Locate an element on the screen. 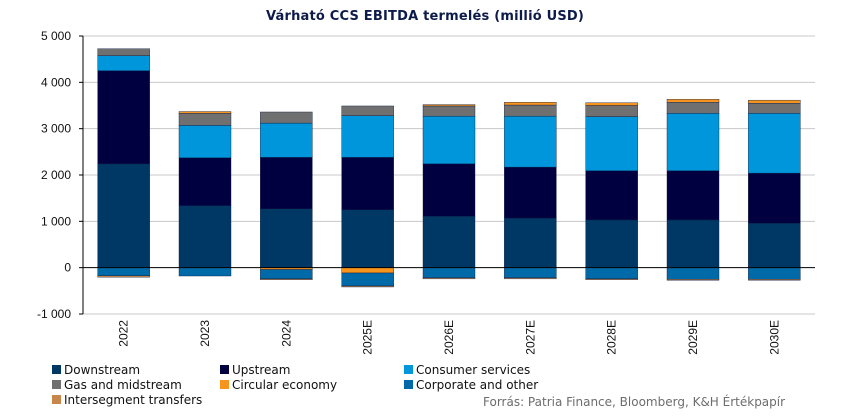 This screenshot has height=416, width=850. y-tick-label: 4 000 is located at coordinates (56, 82).